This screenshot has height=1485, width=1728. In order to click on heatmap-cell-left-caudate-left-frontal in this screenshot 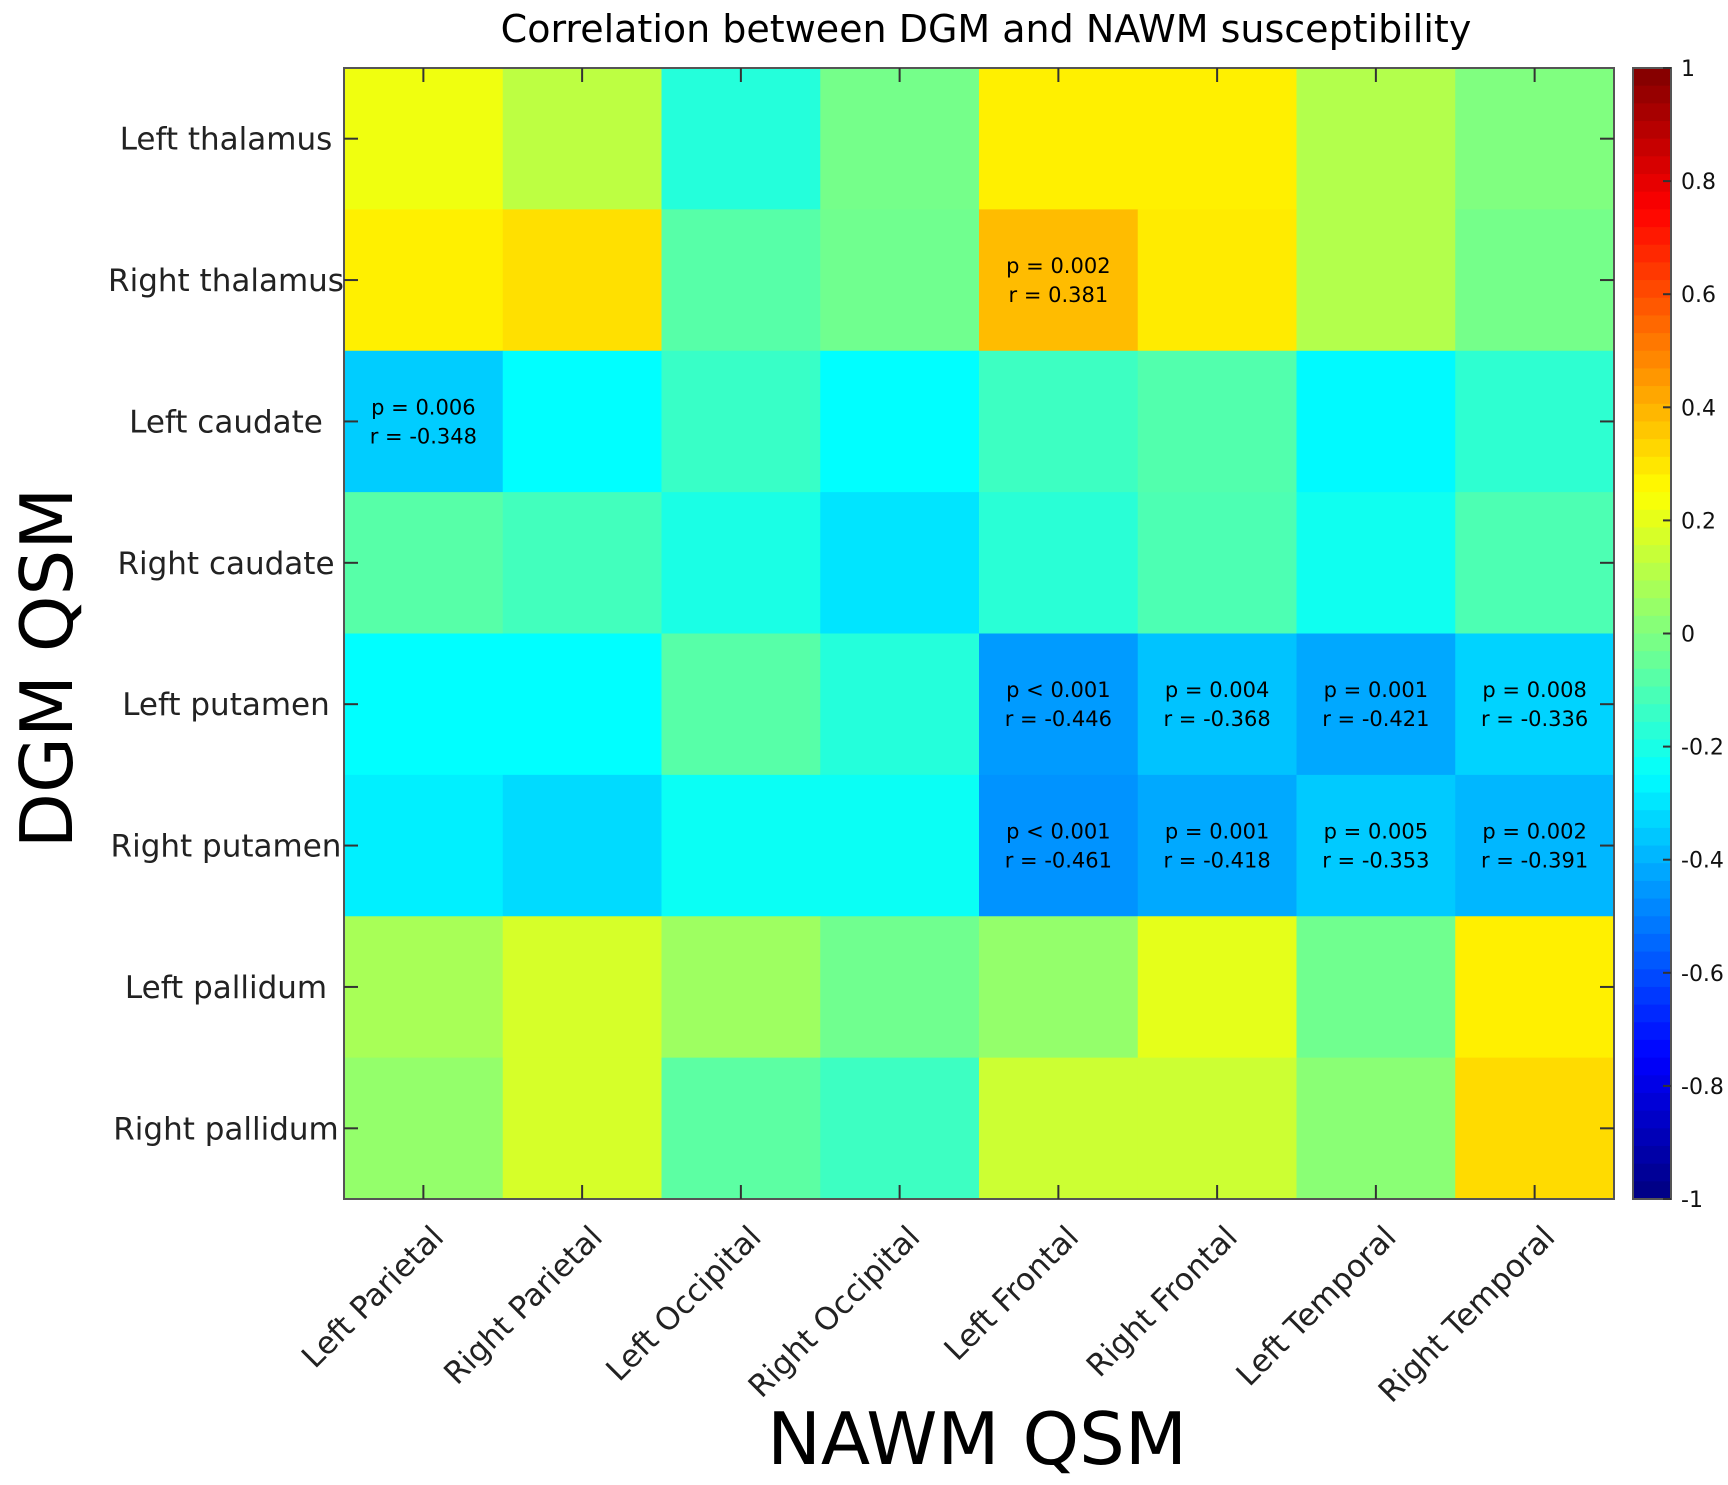, I will do `click(1059, 421)`.